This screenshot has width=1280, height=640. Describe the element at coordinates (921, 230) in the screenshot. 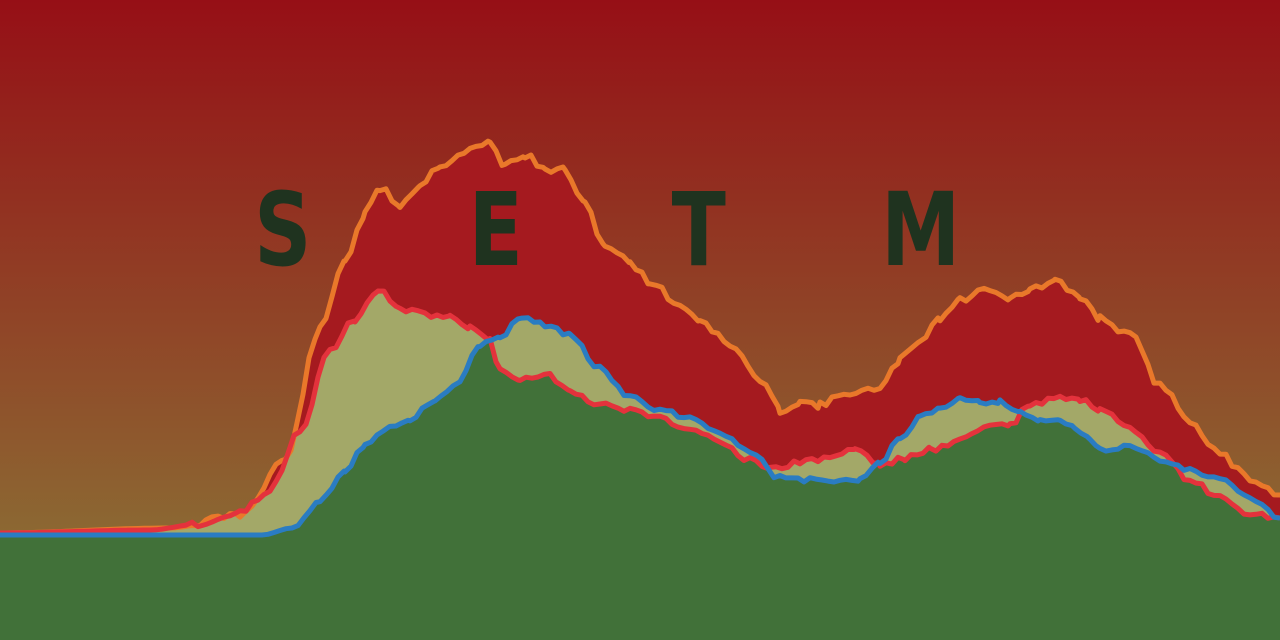

I see `title-letter-m: M` at that location.